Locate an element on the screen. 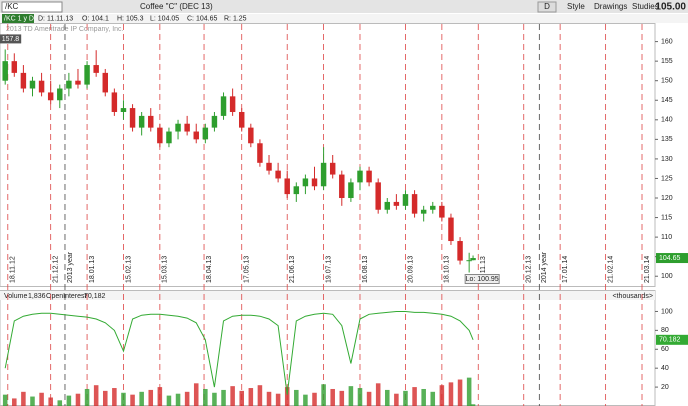 This screenshot has width=688, height=406. last-oi-box is located at coordinates (672, 339).